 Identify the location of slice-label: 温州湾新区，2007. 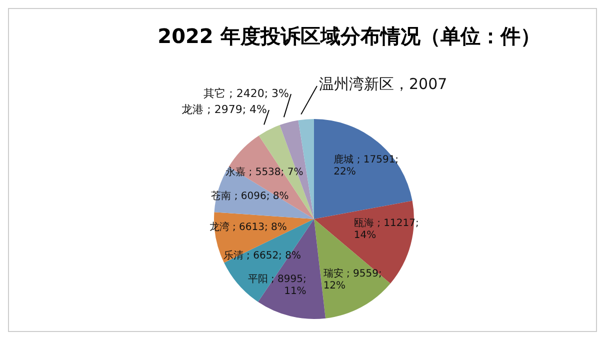
(383, 84).